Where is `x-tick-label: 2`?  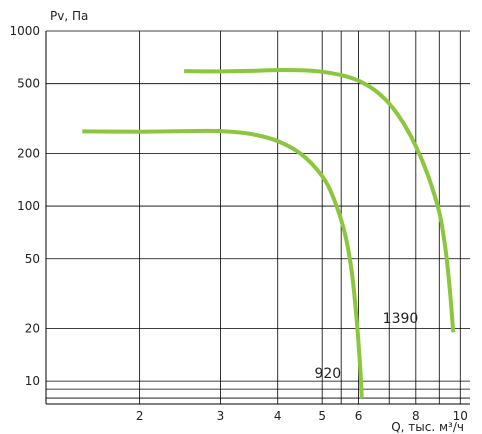 x-tick-label: 2 is located at coordinates (140, 416).